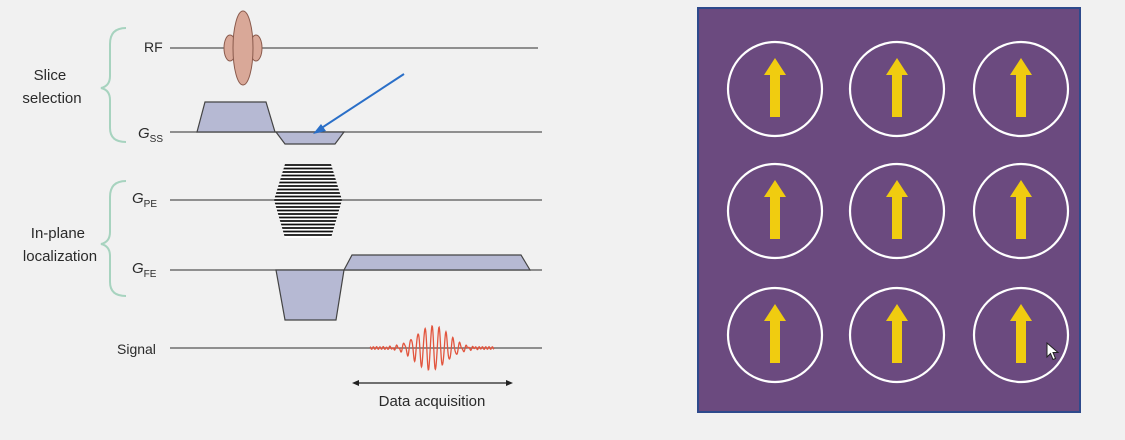  I want to click on signal-channel-label: Signal, so click(136, 349).